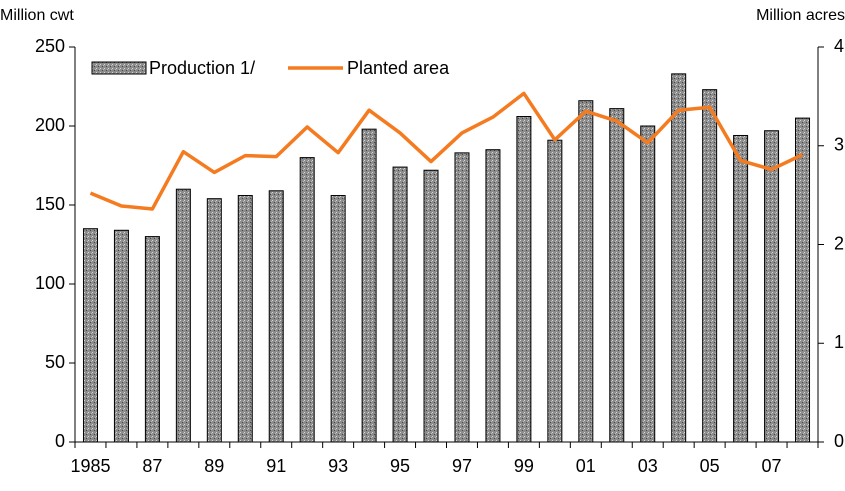 The width and height of the screenshot is (845, 491). Describe the element at coordinates (202, 68) in the screenshot. I see `legend-label: Production 1/` at that location.